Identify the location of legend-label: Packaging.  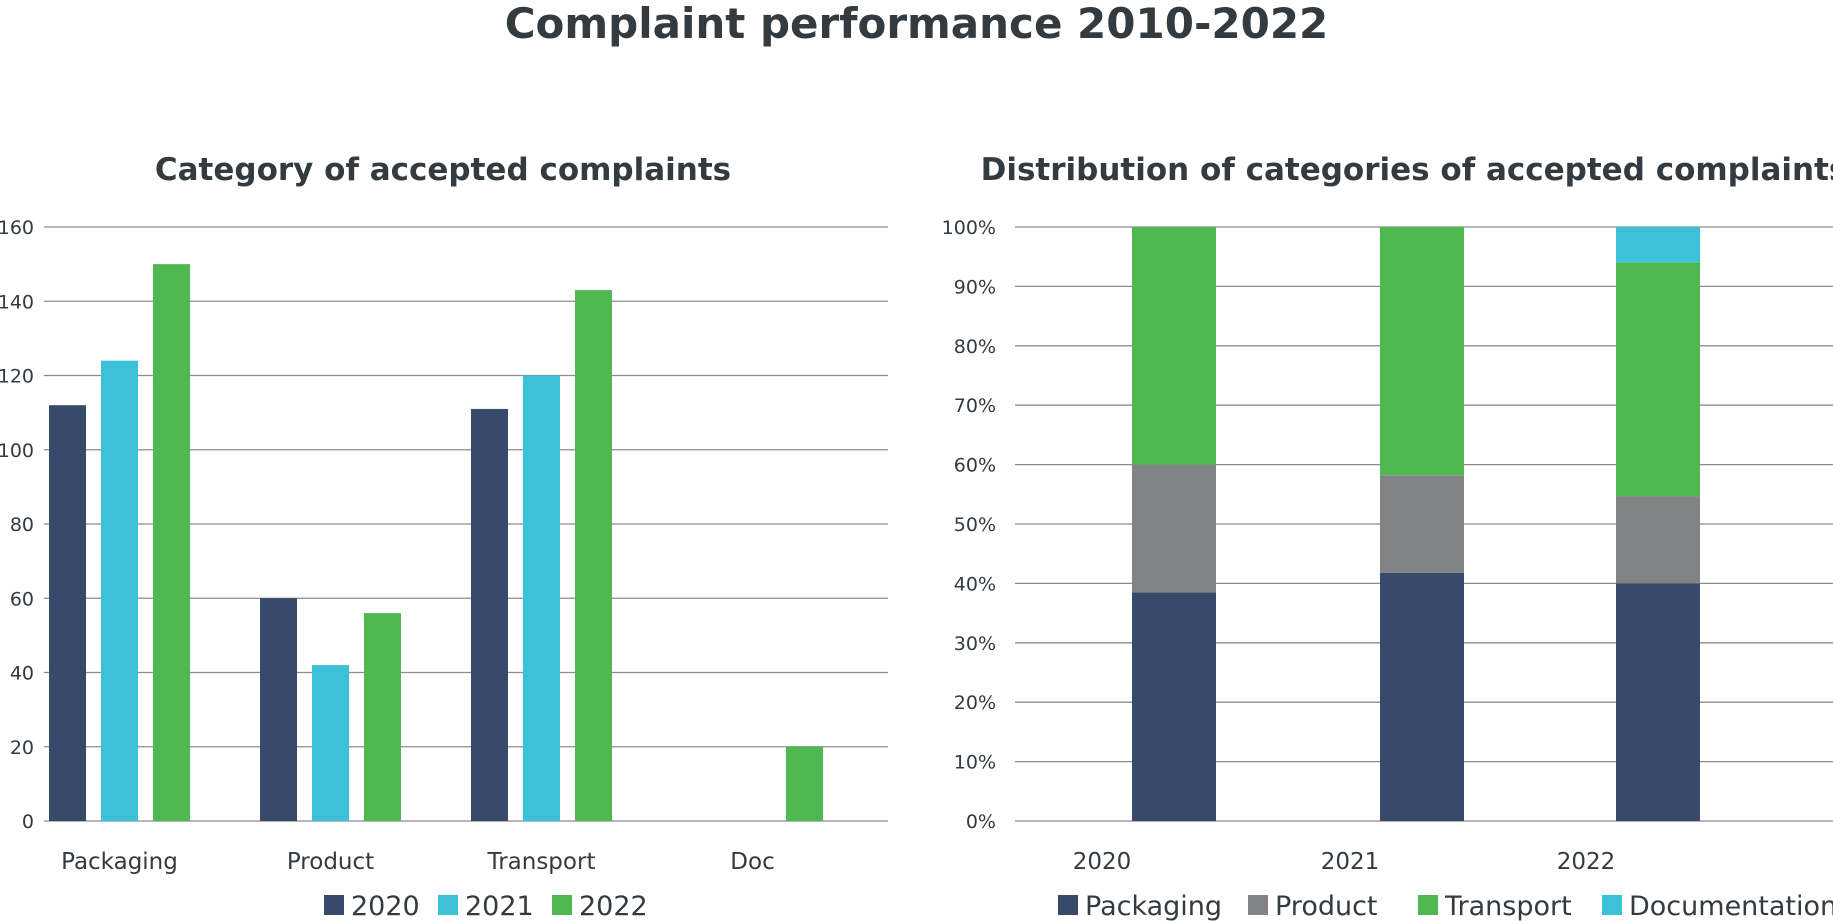
(1153, 906).